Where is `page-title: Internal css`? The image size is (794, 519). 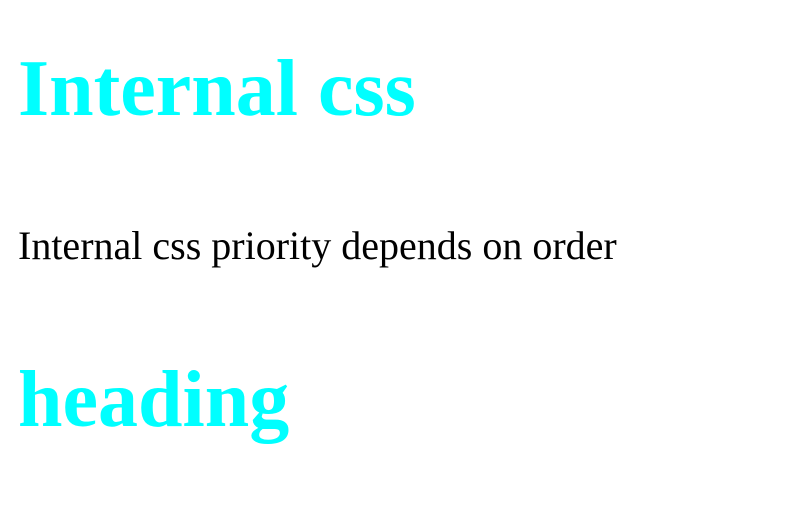
page-title: Internal css is located at coordinates (217, 89).